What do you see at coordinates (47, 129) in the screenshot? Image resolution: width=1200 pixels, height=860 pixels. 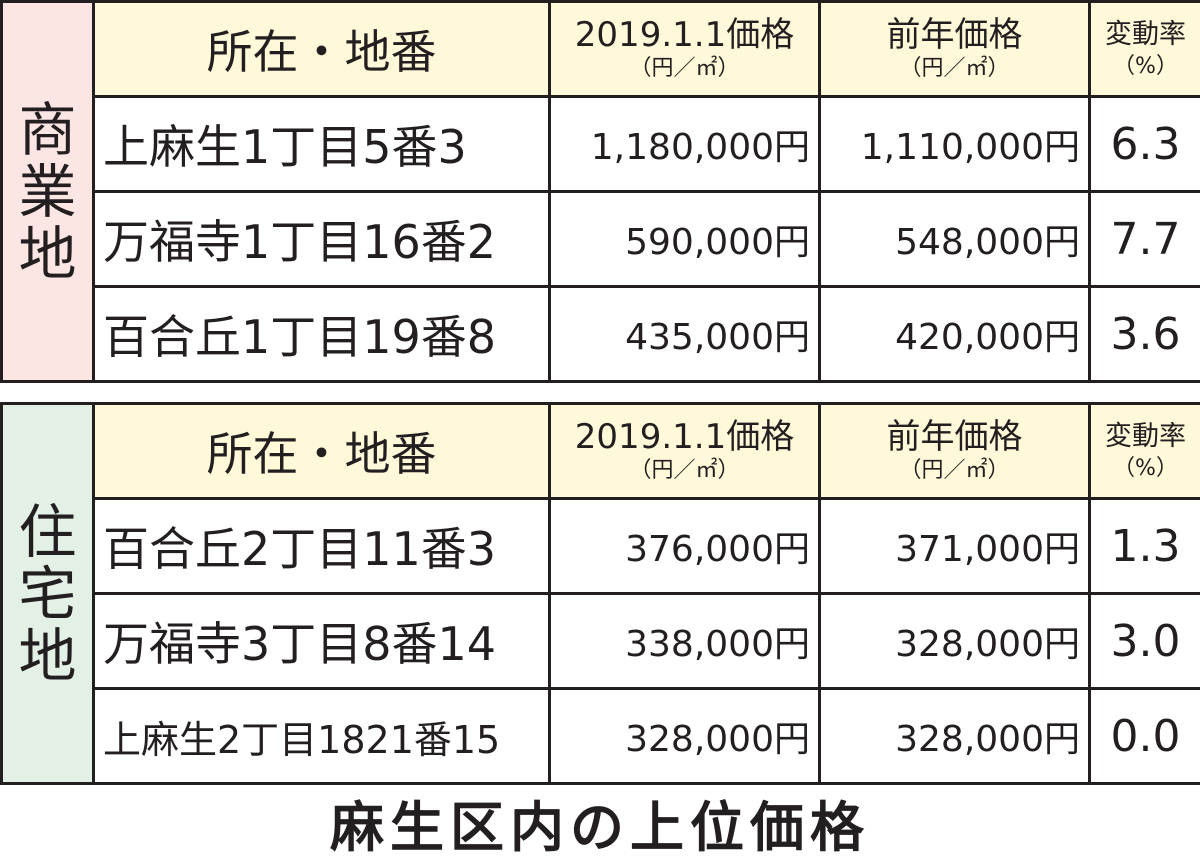 I see `category-char: 商` at bounding box center [47, 129].